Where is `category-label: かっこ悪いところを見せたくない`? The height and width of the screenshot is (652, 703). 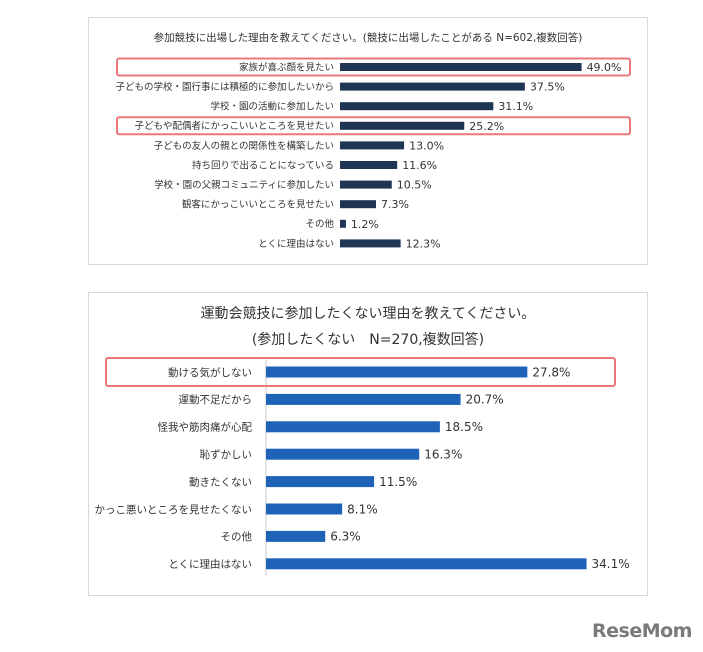 category-label: かっこ悪いところを見せたくない is located at coordinates (174, 510).